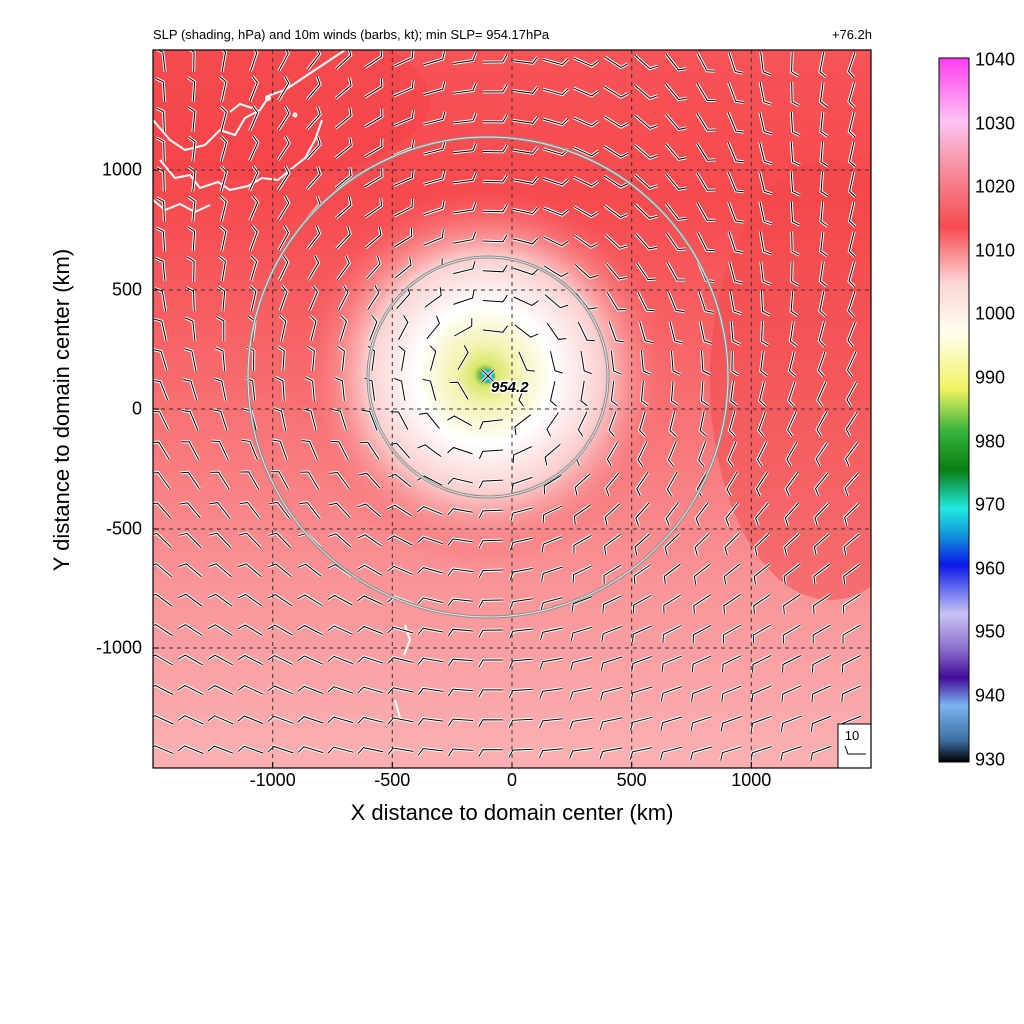 This screenshot has width=1024, height=1024. I want to click on x-tick-label: 1000, so click(751, 780).